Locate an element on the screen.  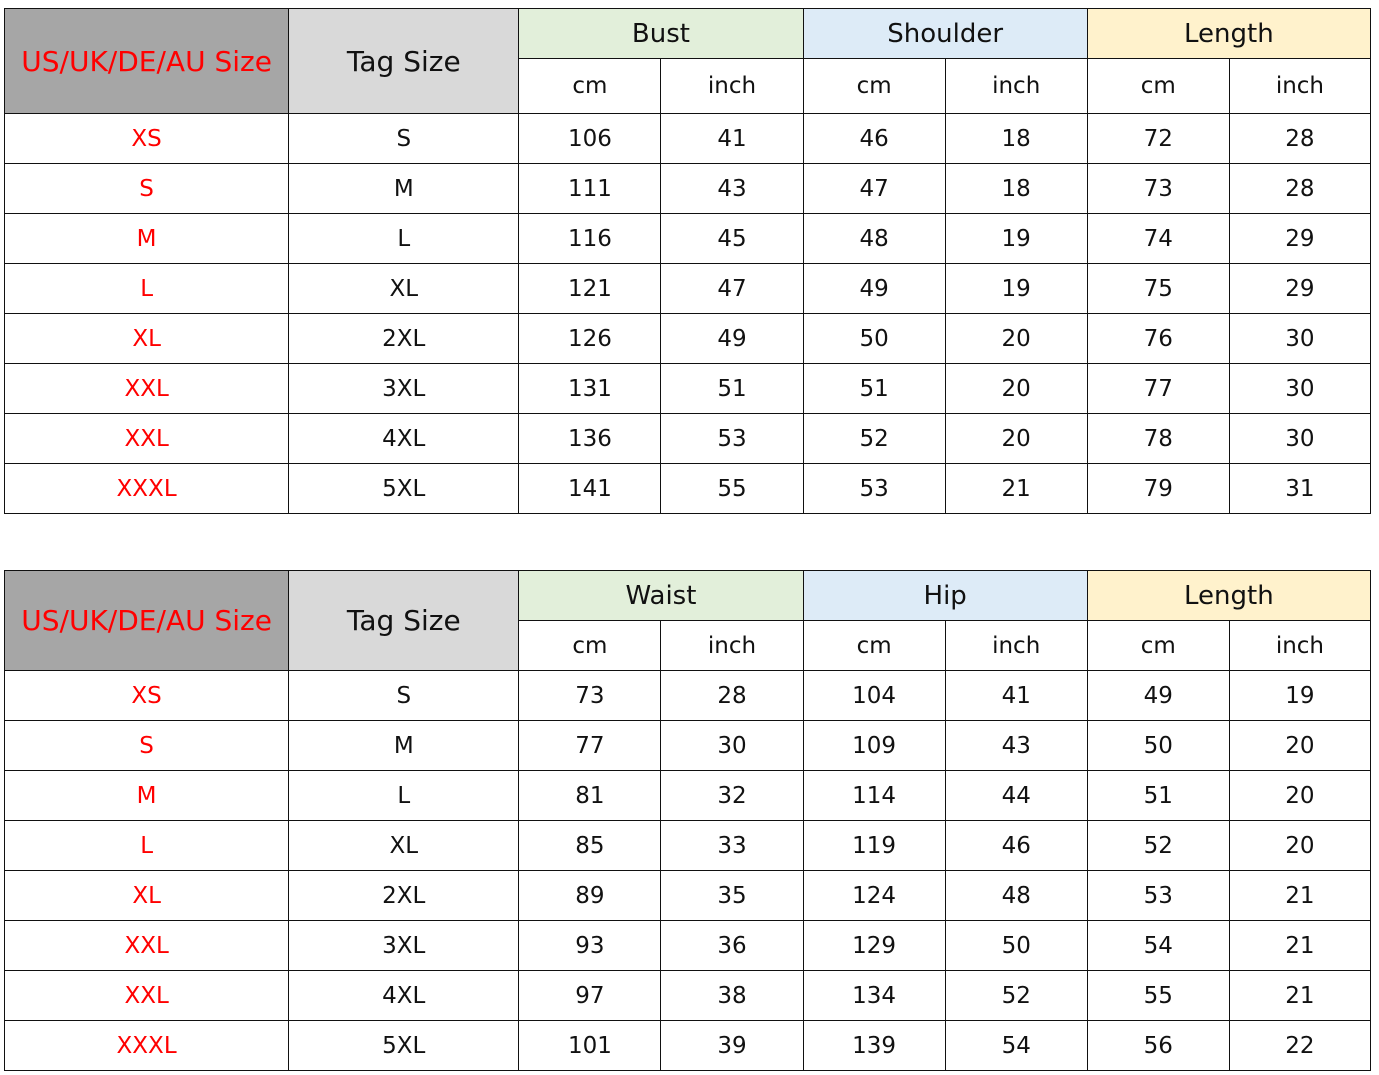
table-row: XXL 4XL 97 38 134 52 55 21 is located at coordinates (687, 995).